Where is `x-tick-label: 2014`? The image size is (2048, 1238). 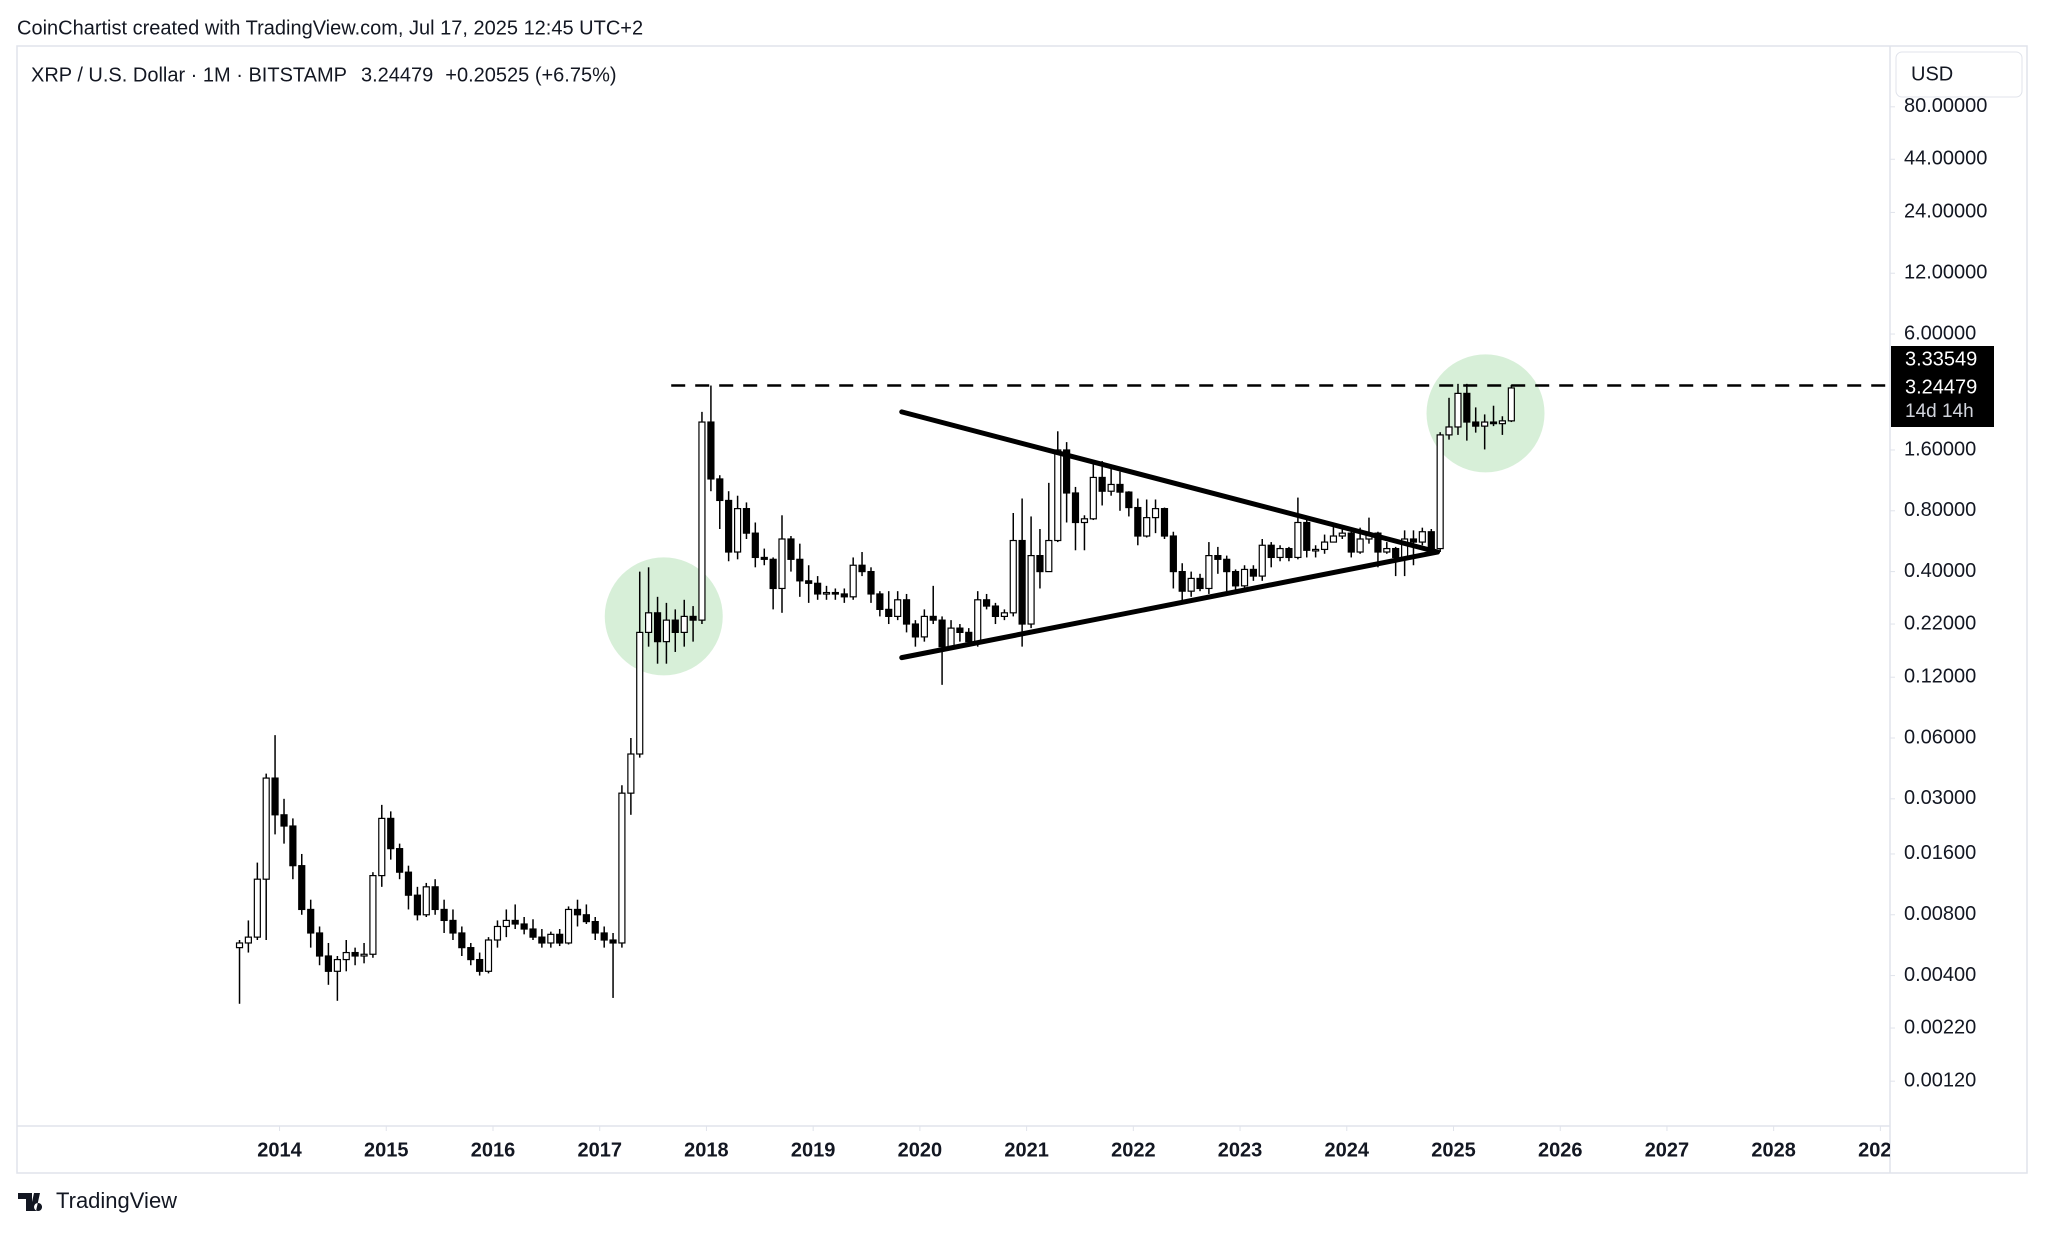 x-tick-label: 2014 is located at coordinates (279, 1150).